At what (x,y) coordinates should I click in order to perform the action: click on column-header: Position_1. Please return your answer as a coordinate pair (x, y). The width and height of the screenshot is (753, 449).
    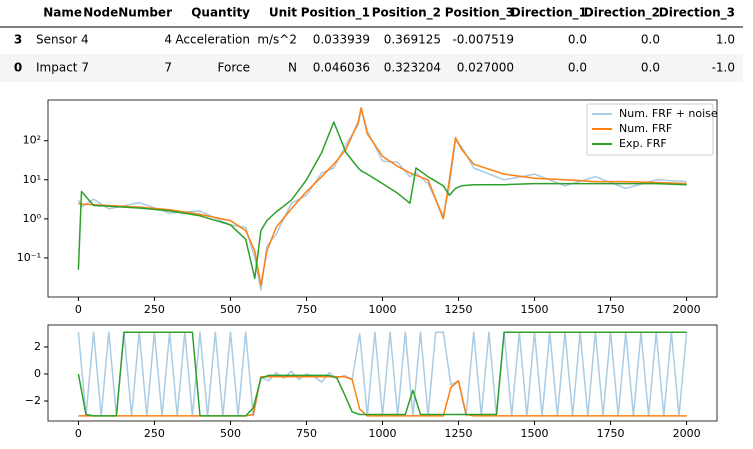
    Looking at the image, I should click on (335, 13).